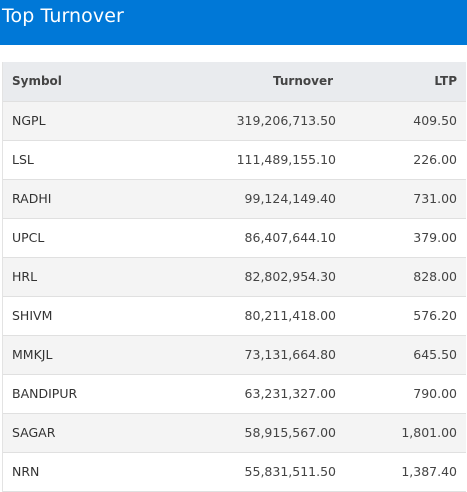 The image size is (467, 492). I want to click on cell-turnover: 63,231,327.00, so click(234, 394).